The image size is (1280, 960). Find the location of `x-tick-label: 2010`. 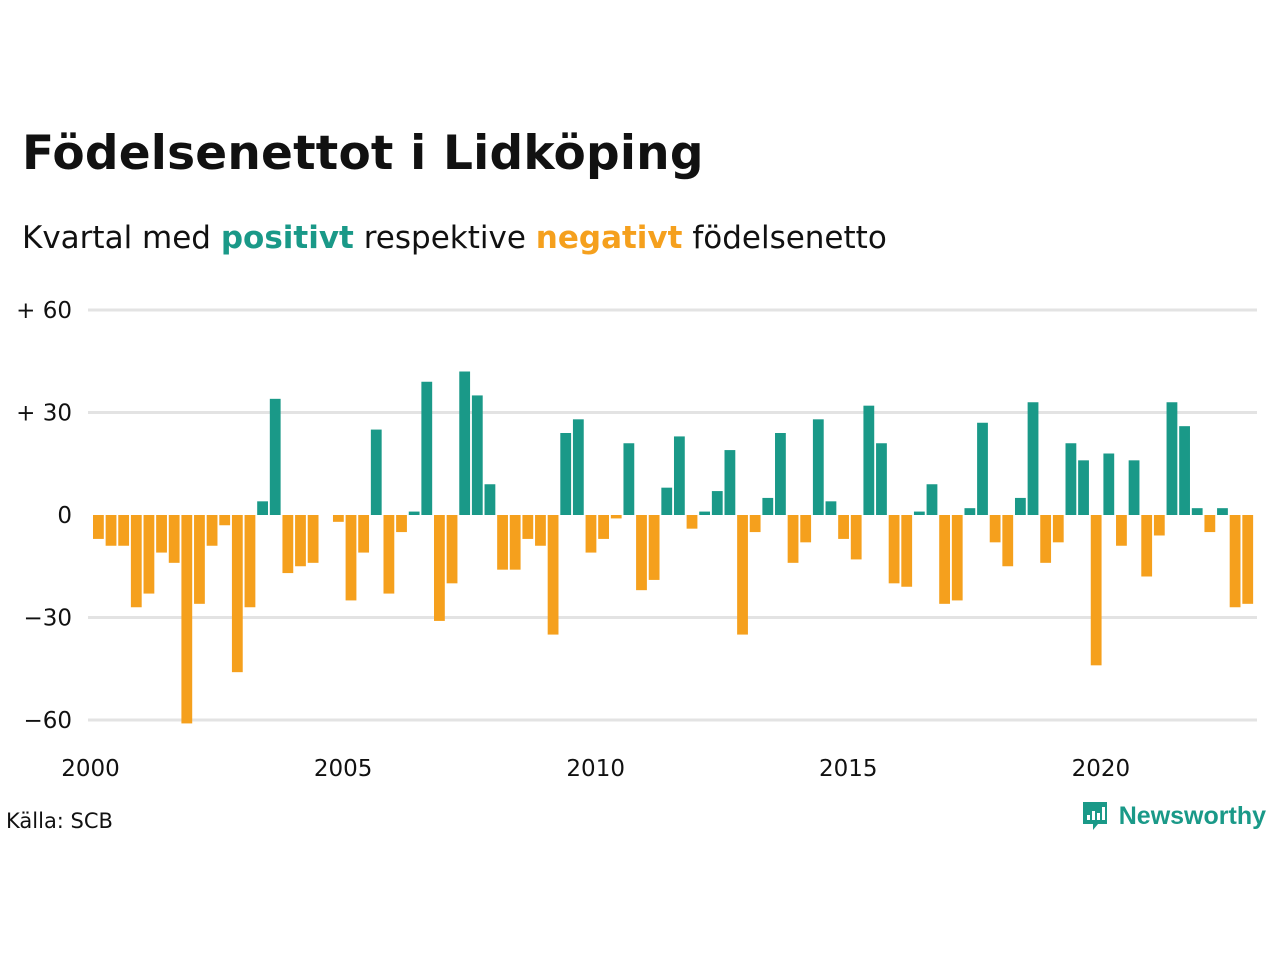

x-tick-label: 2010 is located at coordinates (595, 769).